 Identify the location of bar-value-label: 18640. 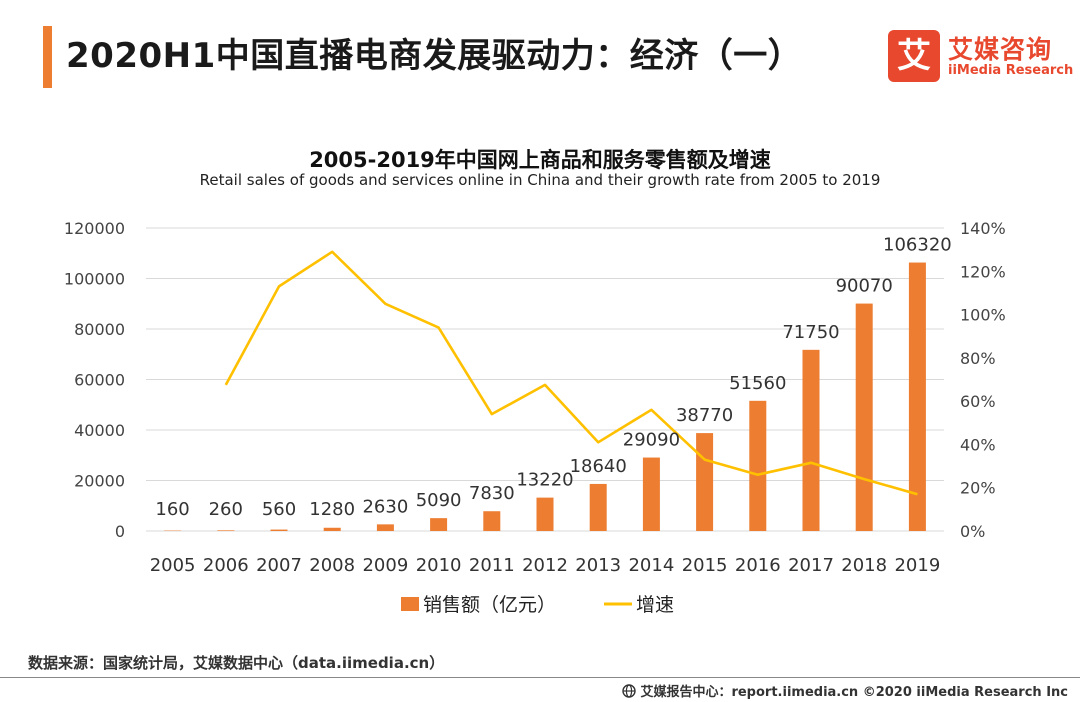
(598, 466).